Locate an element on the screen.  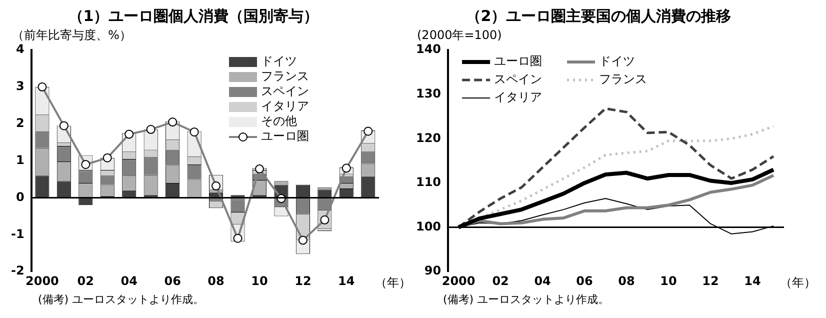
chart-title: （2）ユーロ圏主要国の個人消費の推移 is located at coordinates (599, 15).